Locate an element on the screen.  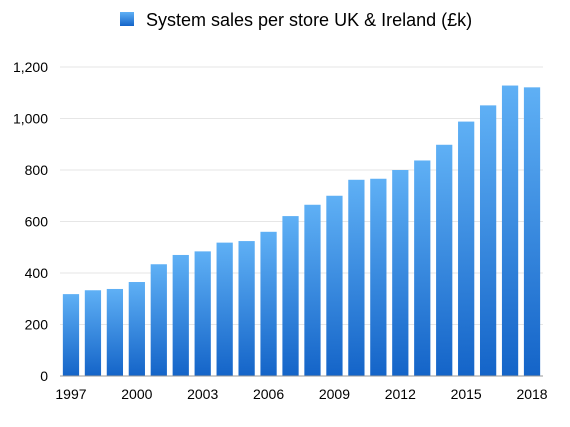
x-tick-label: 2006 is located at coordinates (268, 394).